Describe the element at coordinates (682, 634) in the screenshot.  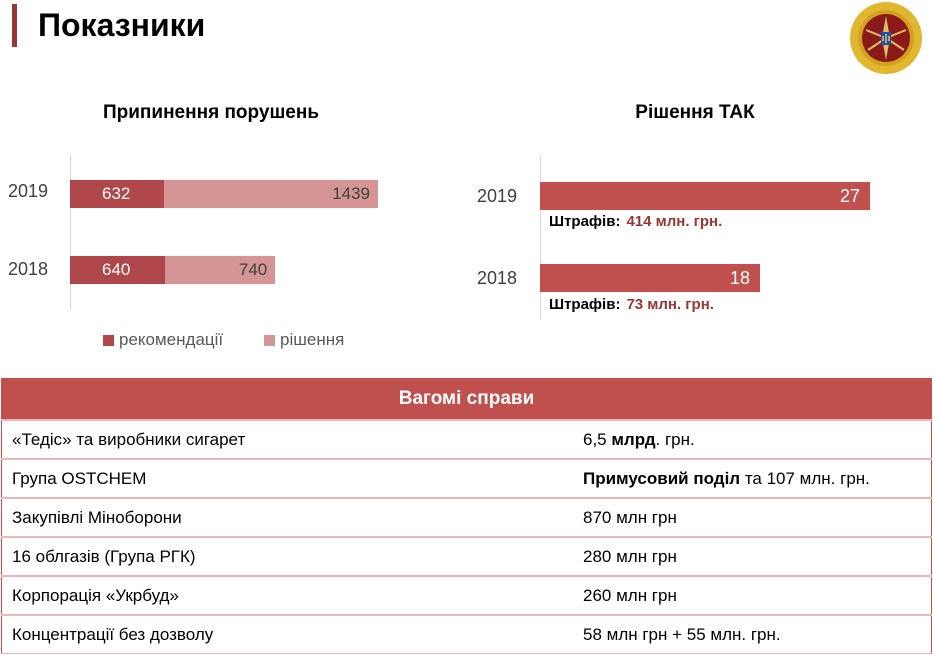
I see `result-text: 58 млн грн + 55 млн. грн.` at that location.